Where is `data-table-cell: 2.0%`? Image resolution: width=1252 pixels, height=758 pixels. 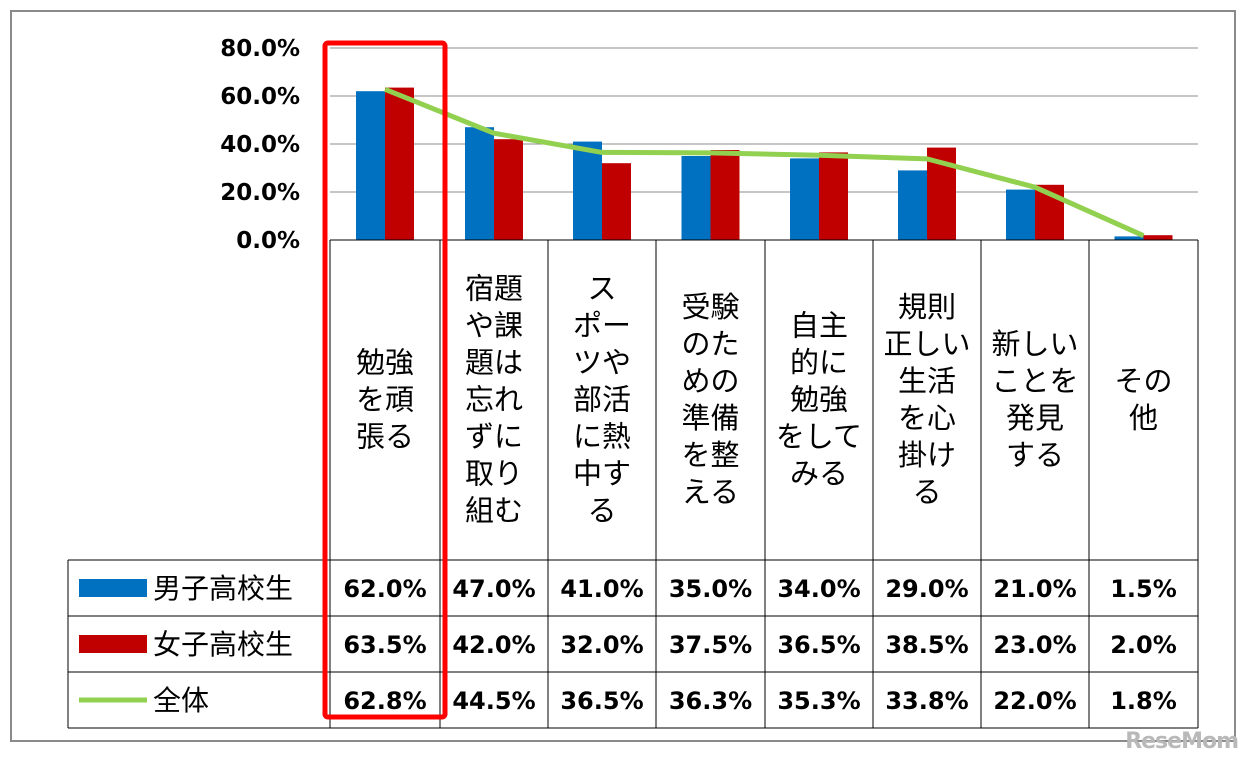
data-table-cell: 2.0% is located at coordinates (1143, 645).